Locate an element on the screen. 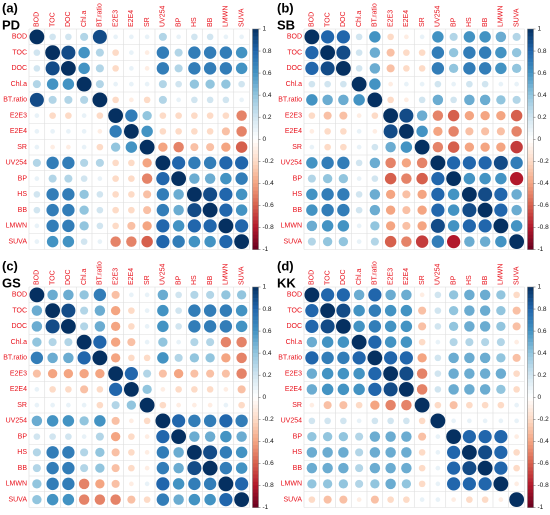 This screenshot has width=550, height=515. colorbar-tick-label: 1 is located at coordinates (265, 287).